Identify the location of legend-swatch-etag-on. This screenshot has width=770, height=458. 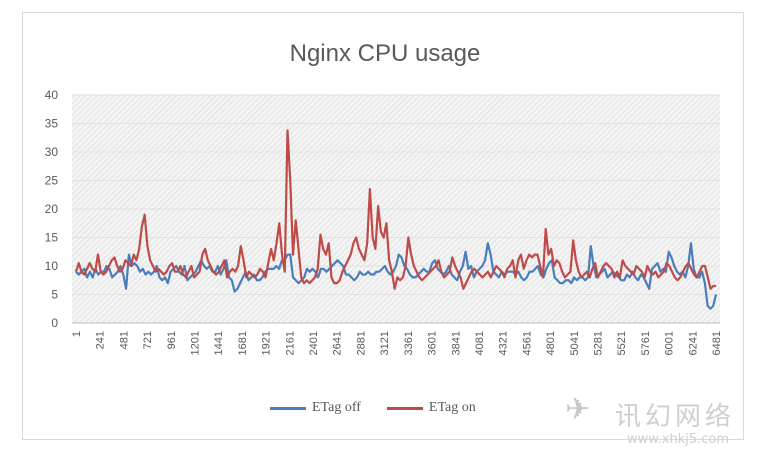
(404, 408).